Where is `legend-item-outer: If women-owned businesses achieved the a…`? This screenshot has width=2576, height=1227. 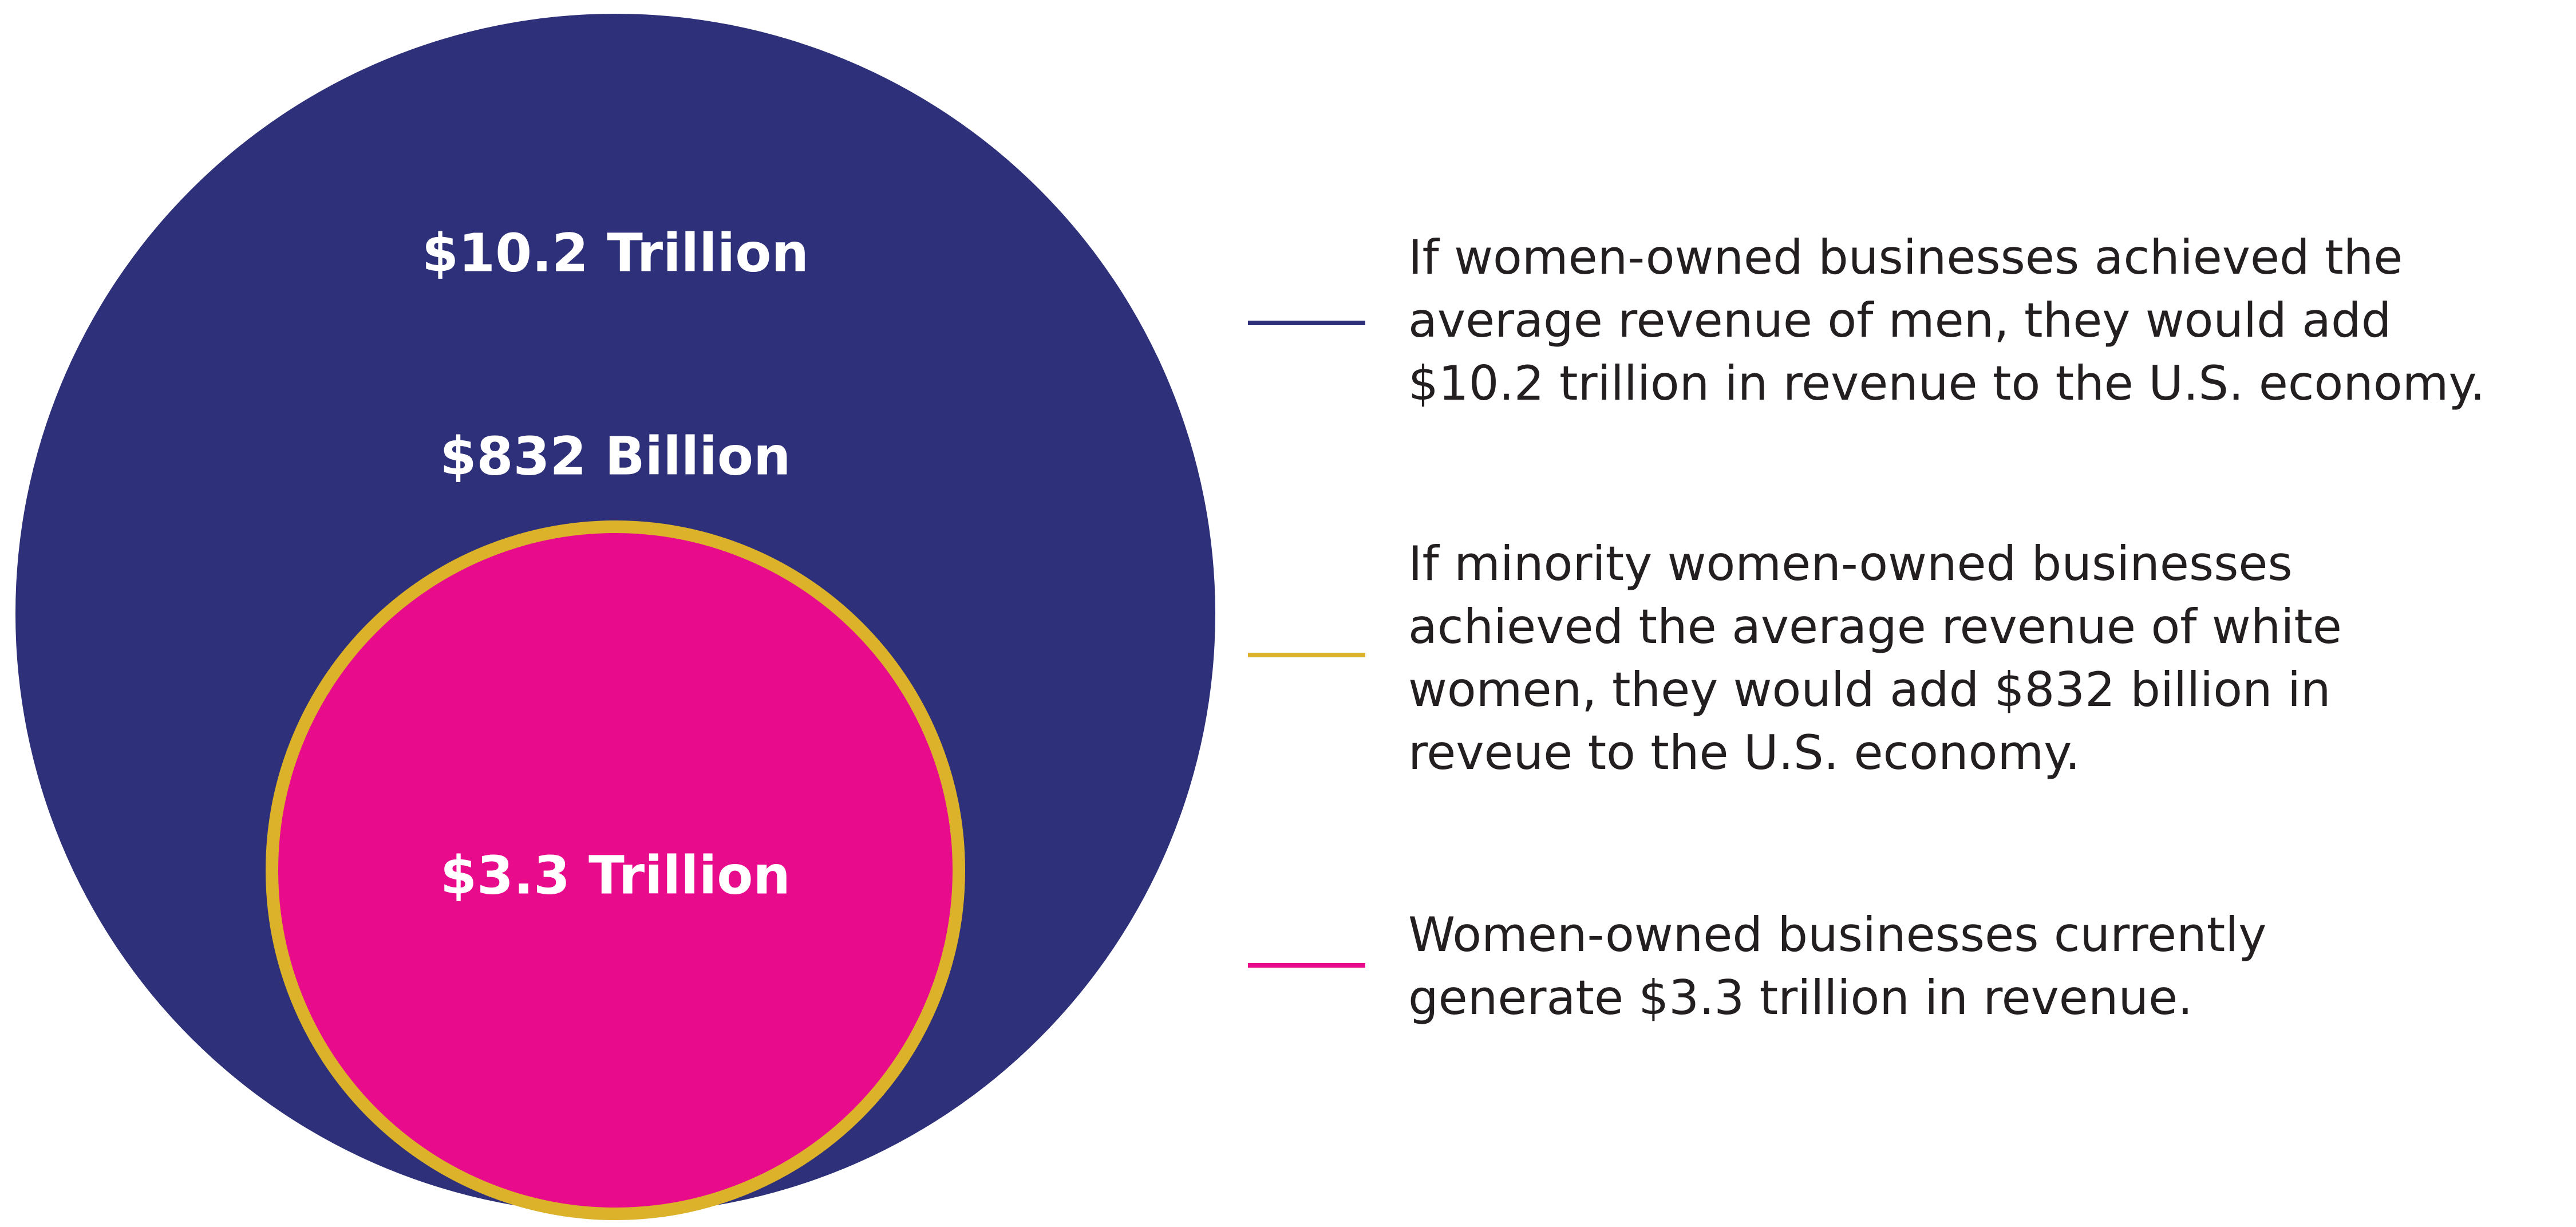
legend-item-outer: If women-owned businesses achieved the a… is located at coordinates (1906, 323).